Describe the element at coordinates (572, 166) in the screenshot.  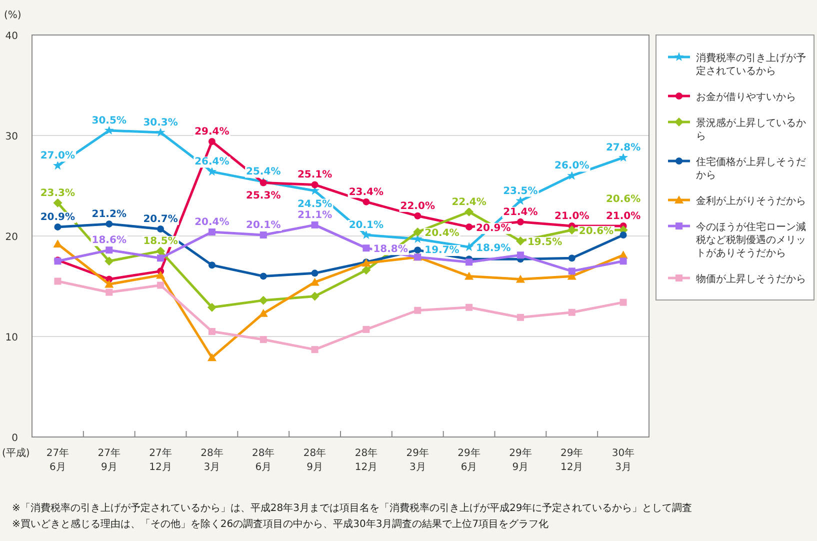
I see `data-label: 26.0%` at that location.